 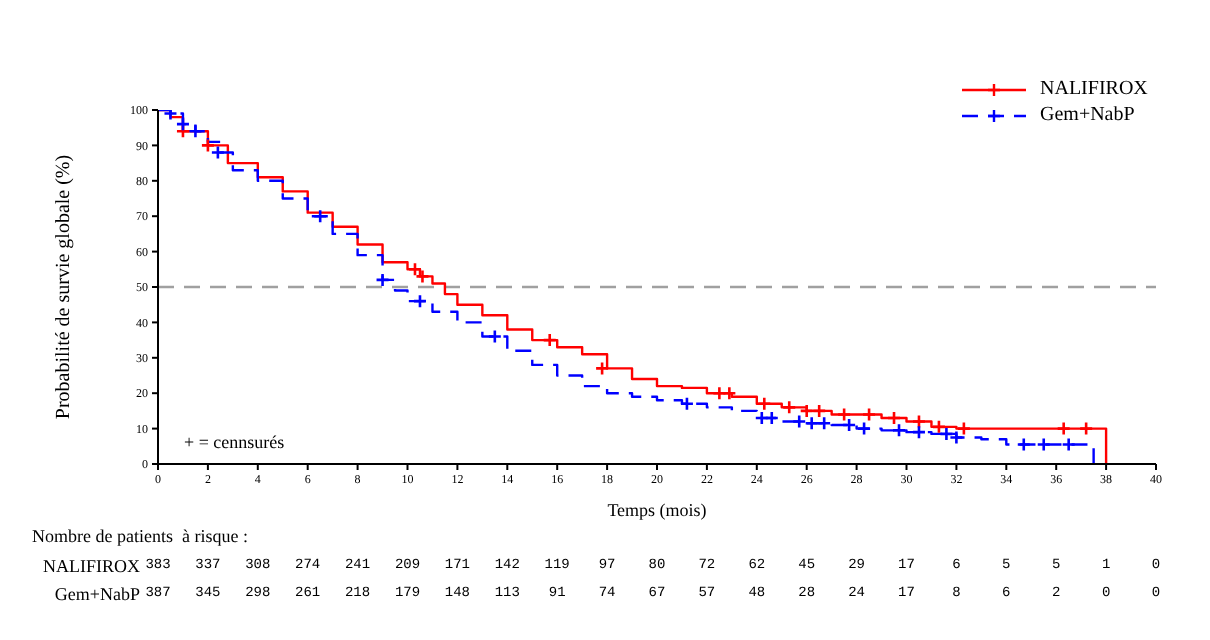 What do you see at coordinates (1087, 115) in the screenshot?
I see `legend-label: Gem+NabP` at bounding box center [1087, 115].